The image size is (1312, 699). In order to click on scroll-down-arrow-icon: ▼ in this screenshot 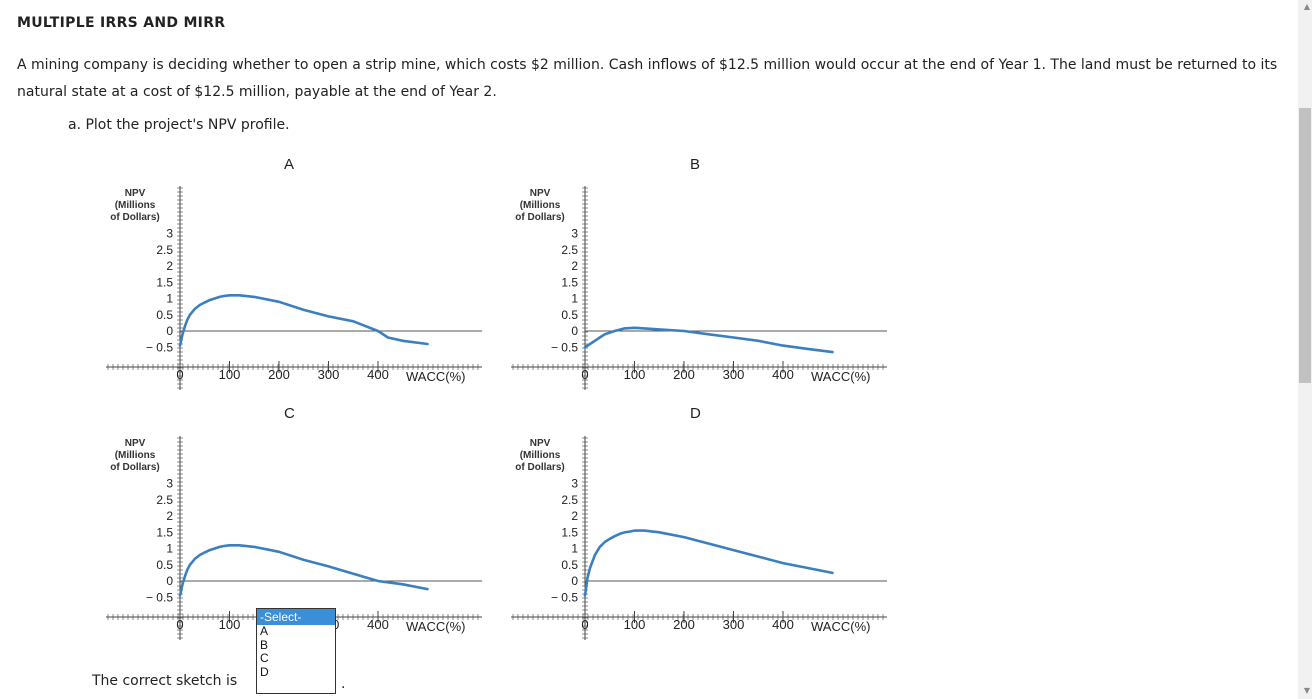, I will do `click(1306, 690)`.